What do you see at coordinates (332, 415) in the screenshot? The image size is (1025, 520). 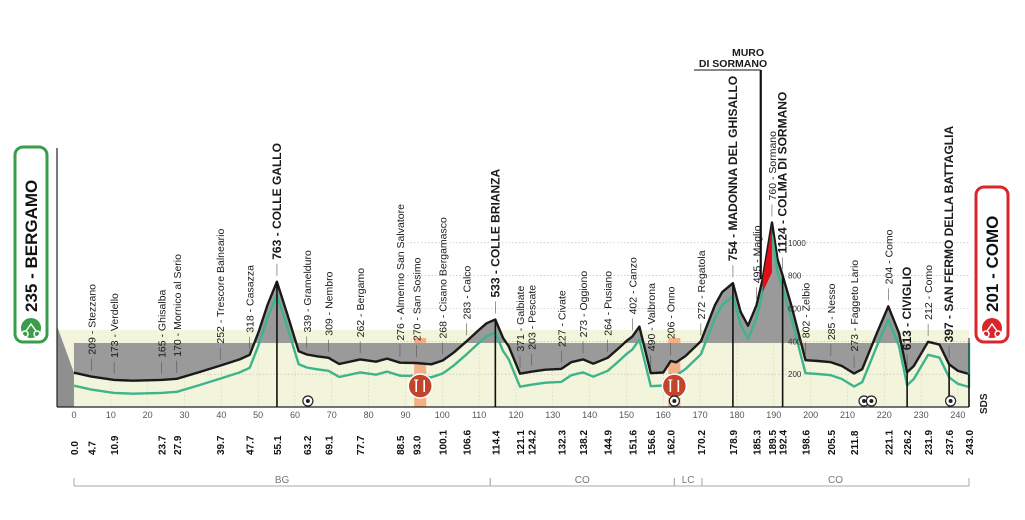 I see `km-marker-70: 70` at bounding box center [332, 415].